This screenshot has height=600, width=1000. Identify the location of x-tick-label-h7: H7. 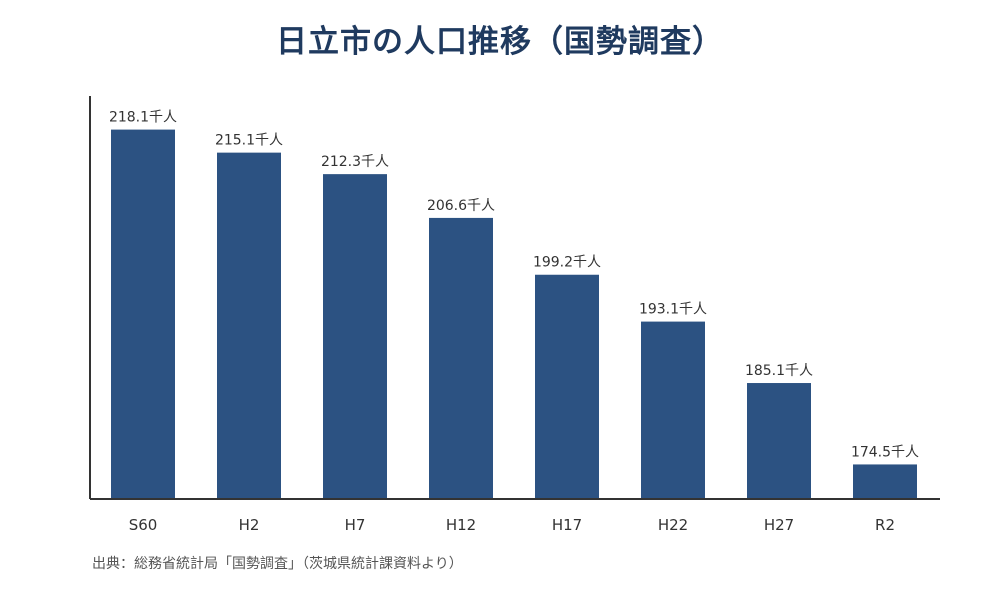
(355, 525).